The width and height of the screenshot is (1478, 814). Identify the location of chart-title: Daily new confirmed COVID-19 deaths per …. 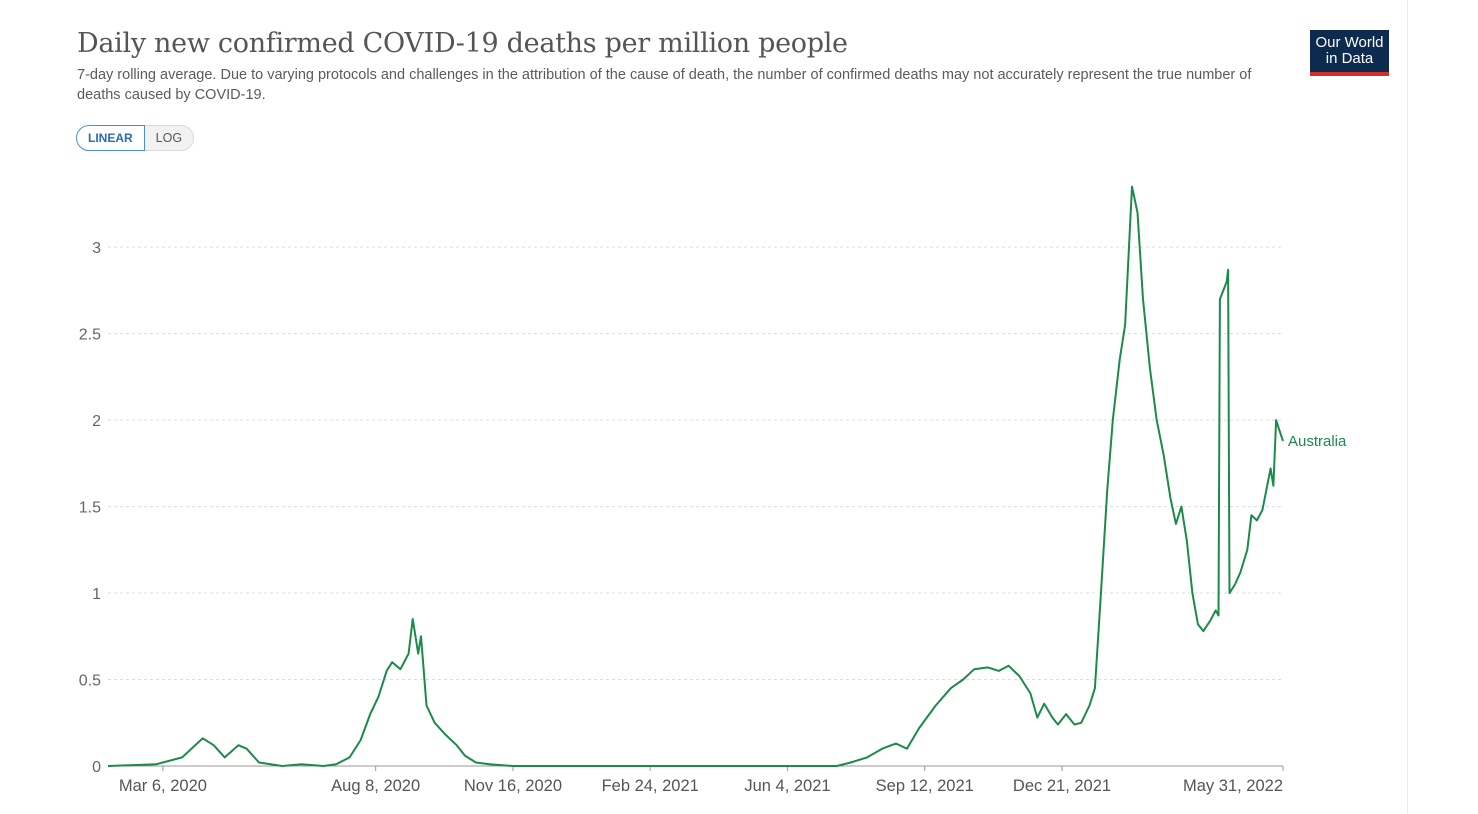
(462, 43).